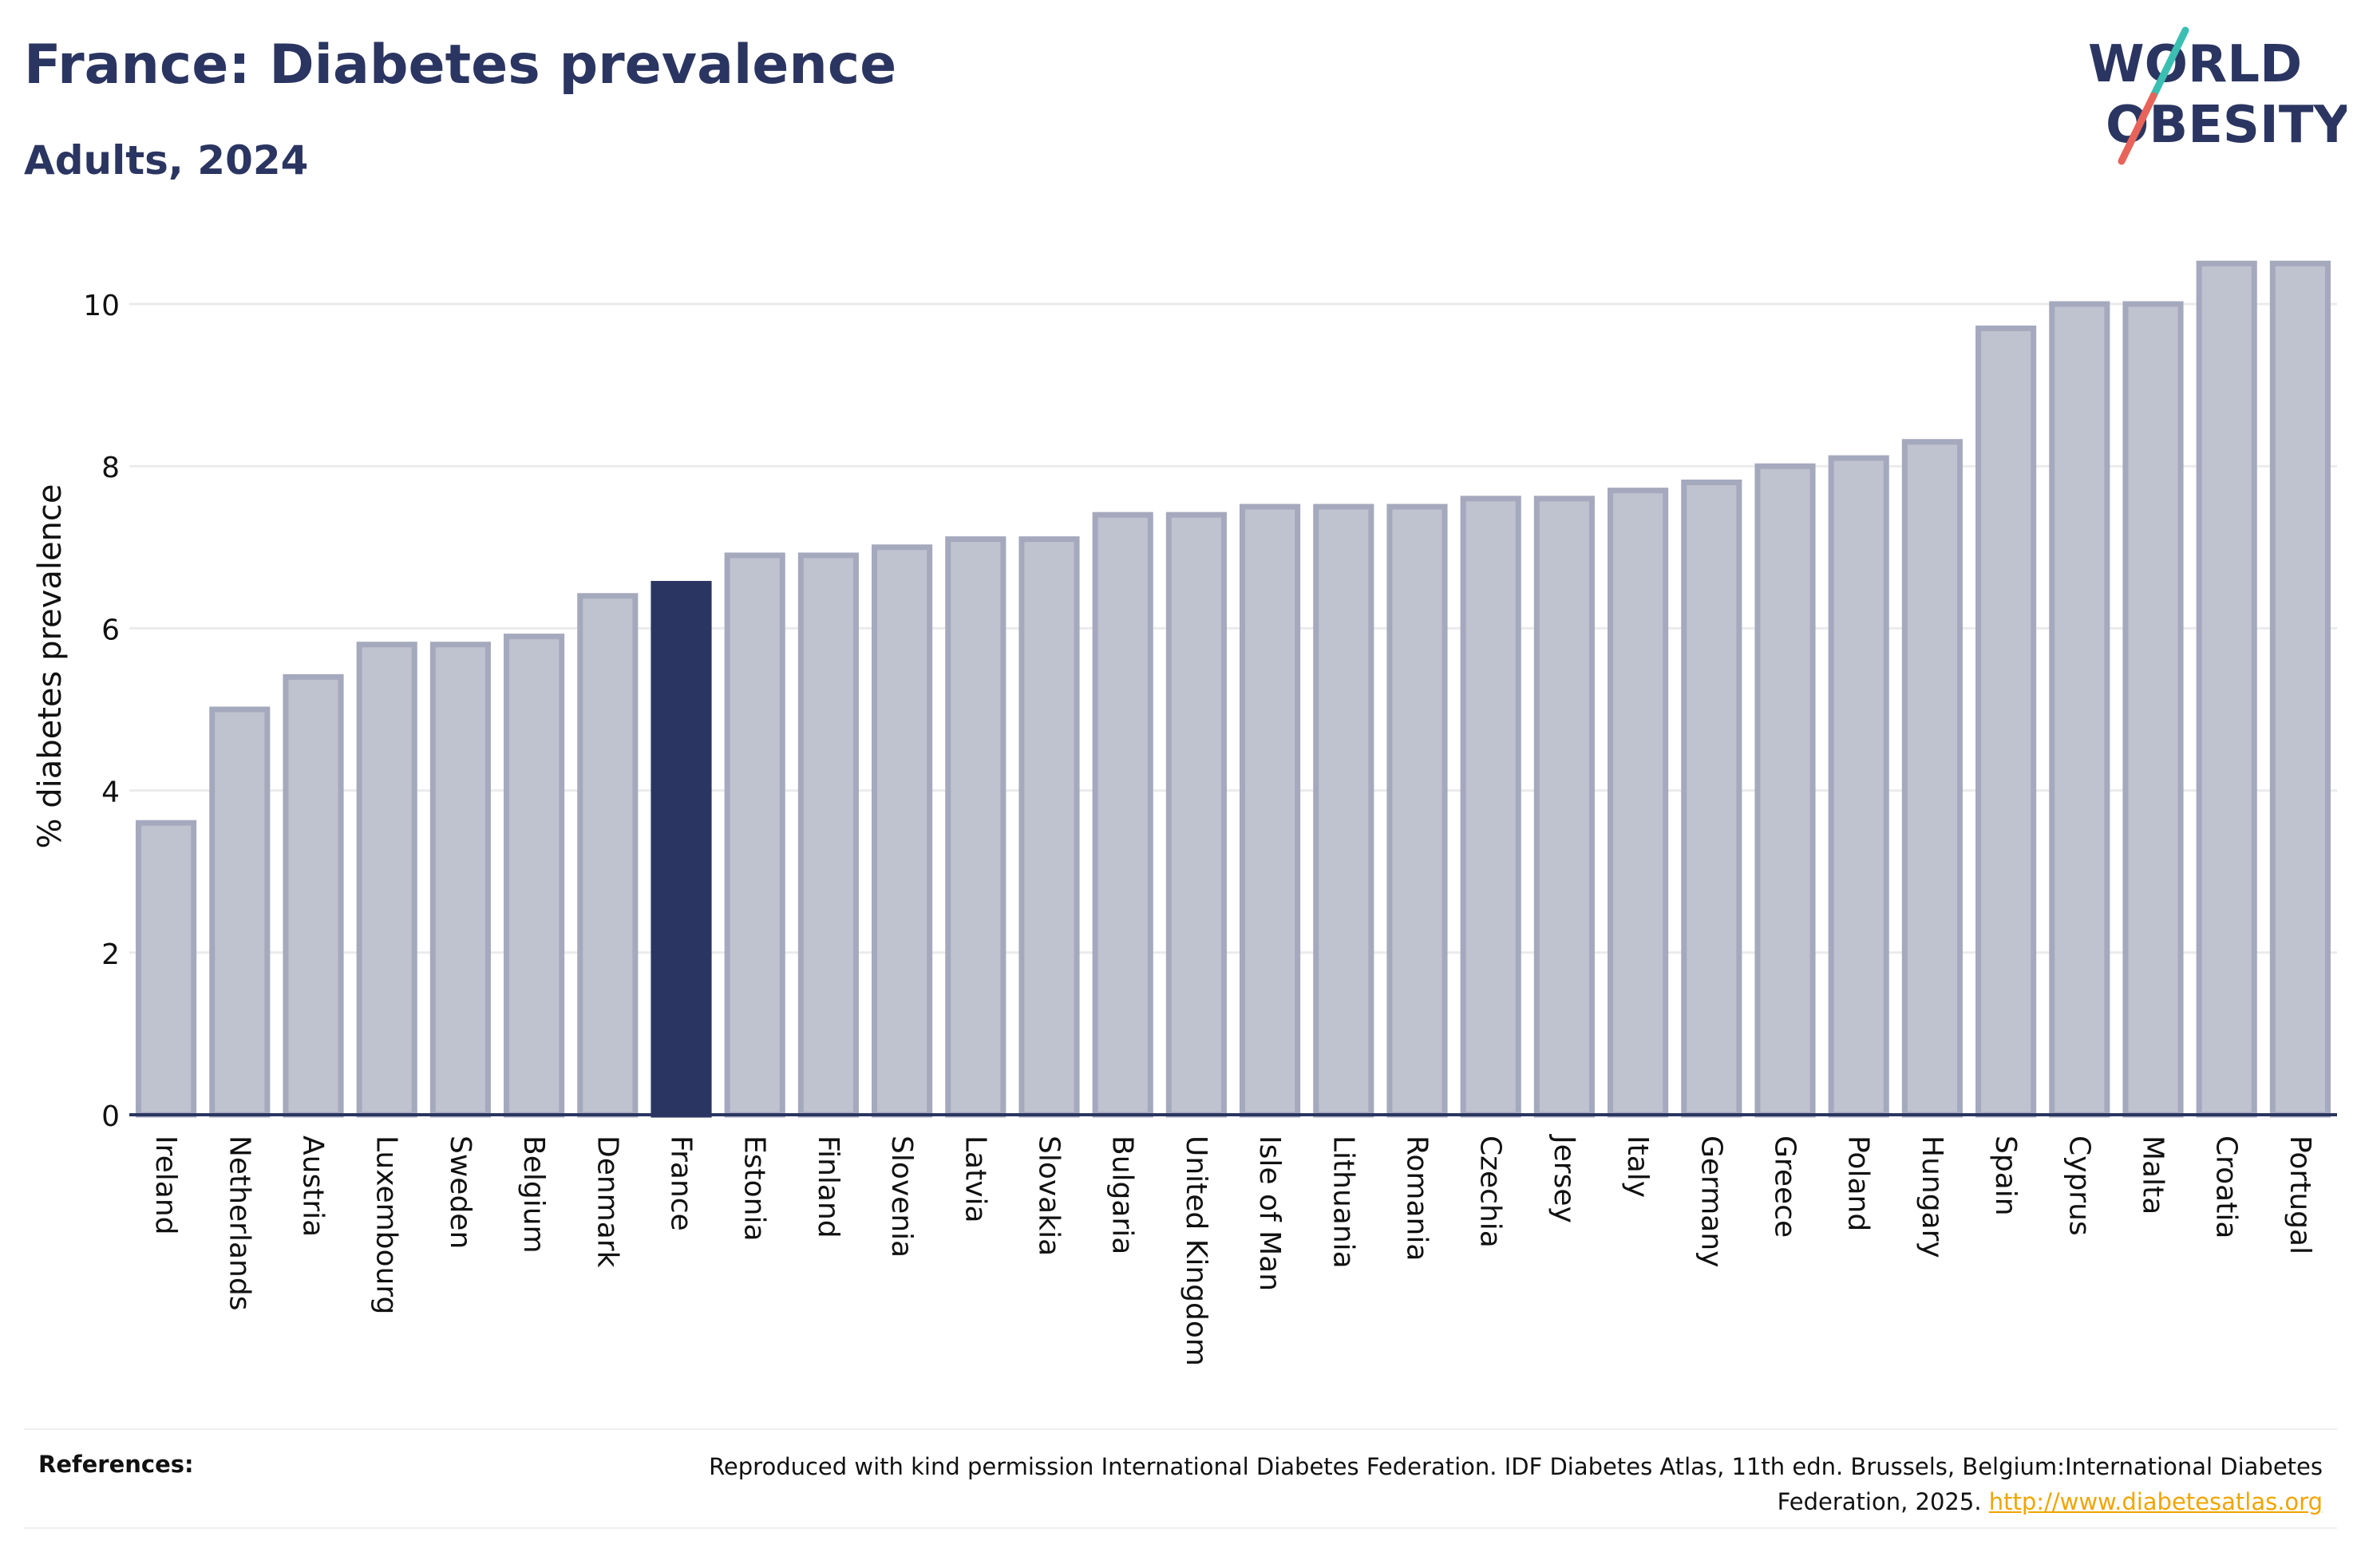 The image size is (2361, 1568). What do you see at coordinates (1564, 1178) in the screenshot?
I see `x-tick-label: Jersey` at bounding box center [1564, 1178].